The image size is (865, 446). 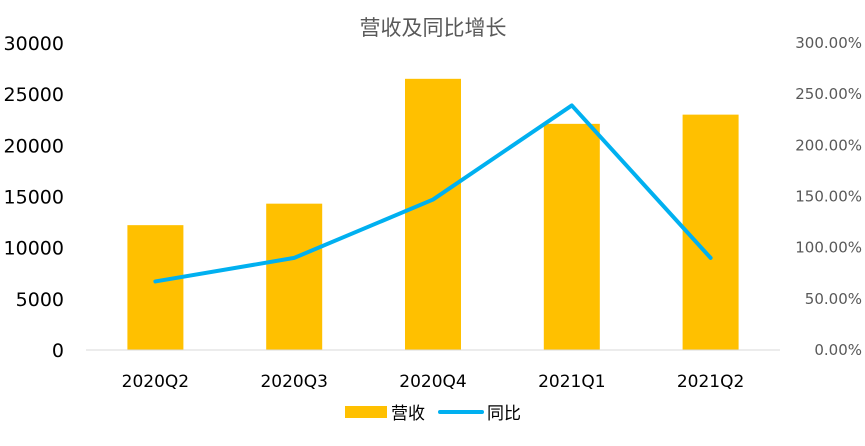 What do you see at coordinates (34, 44) in the screenshot?
I see `y-left-tick-label: 30000` at bounding box center [34, 44].